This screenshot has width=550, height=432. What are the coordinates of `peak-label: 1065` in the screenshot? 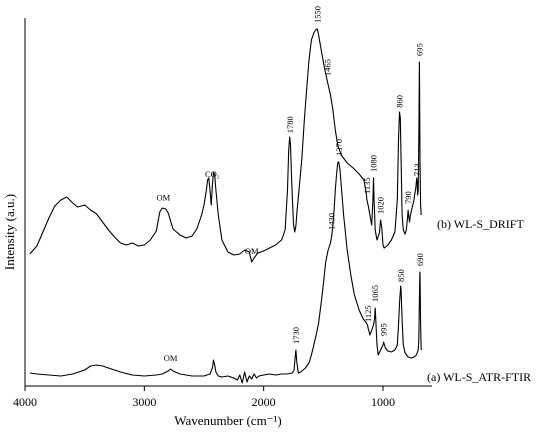 It's located at (375, 293).